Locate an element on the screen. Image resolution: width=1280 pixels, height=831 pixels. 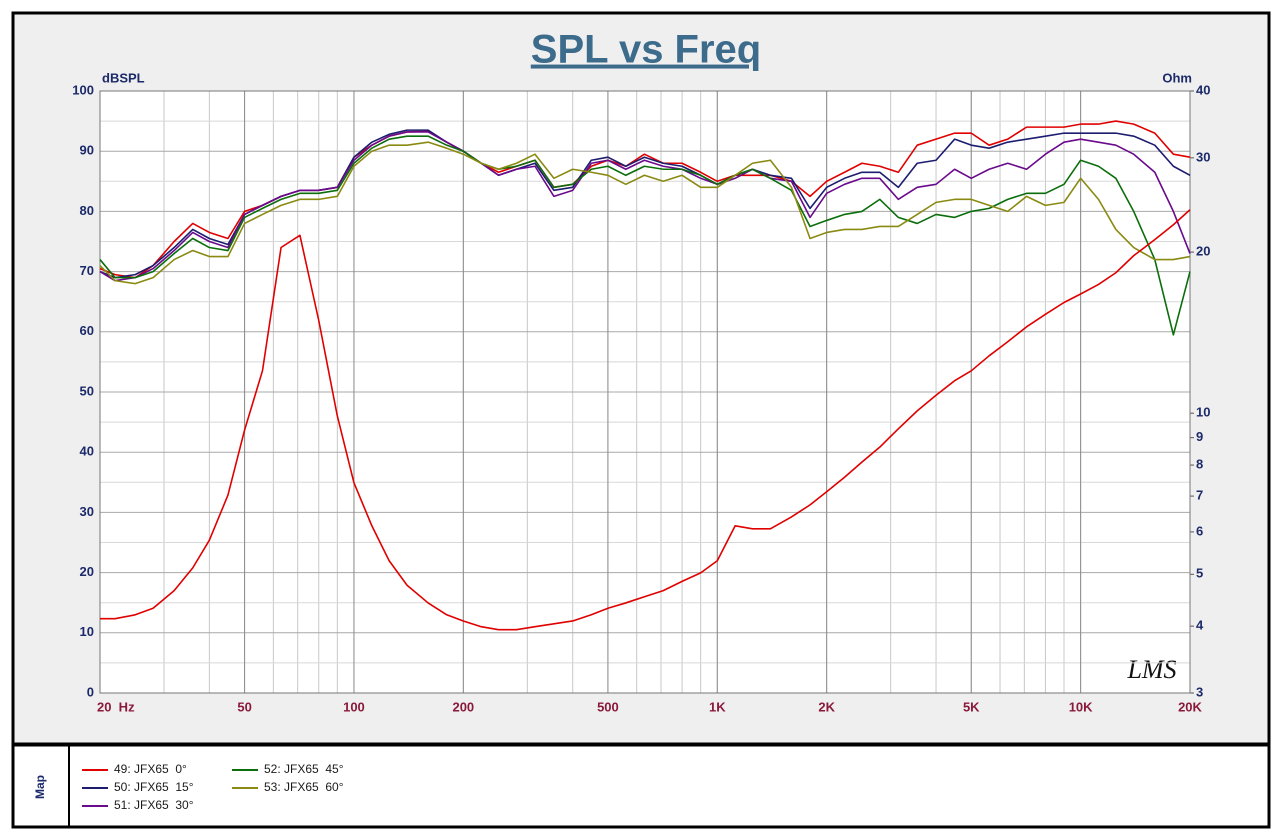
x-tick-label: 20K is located at coordinates (1190, 706).